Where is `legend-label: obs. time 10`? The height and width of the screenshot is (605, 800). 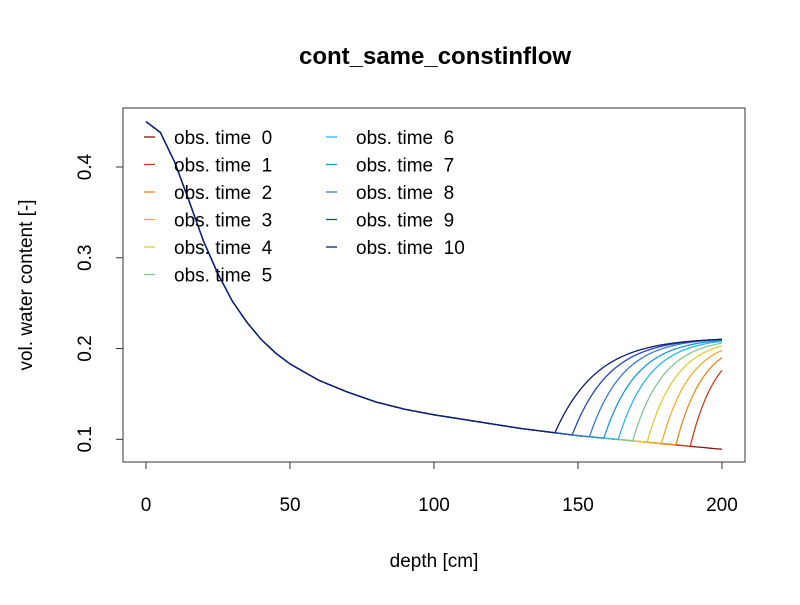 legend-label: obs. time 10 is located at coordinates (410, 248).